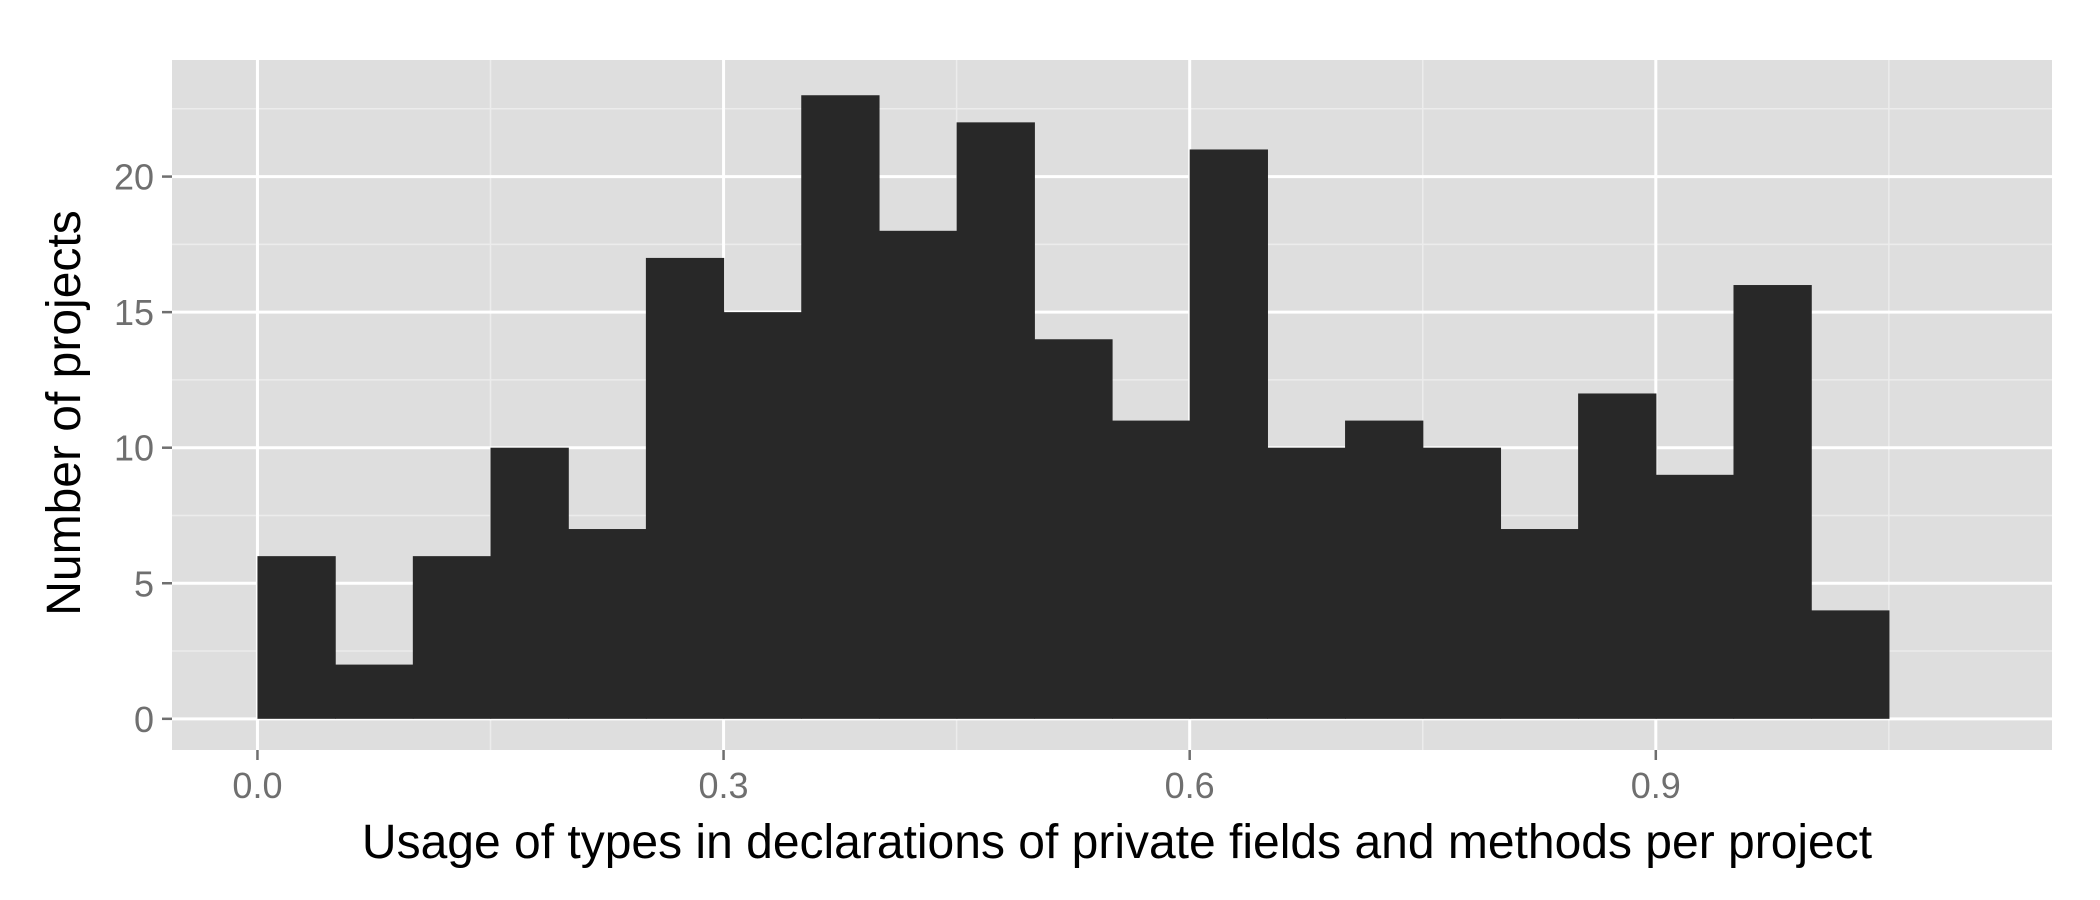  What do you see at coordinates (134, 177) in the screenshot?
I see `y-tick-label: 20` at bounding box center [134, 177].